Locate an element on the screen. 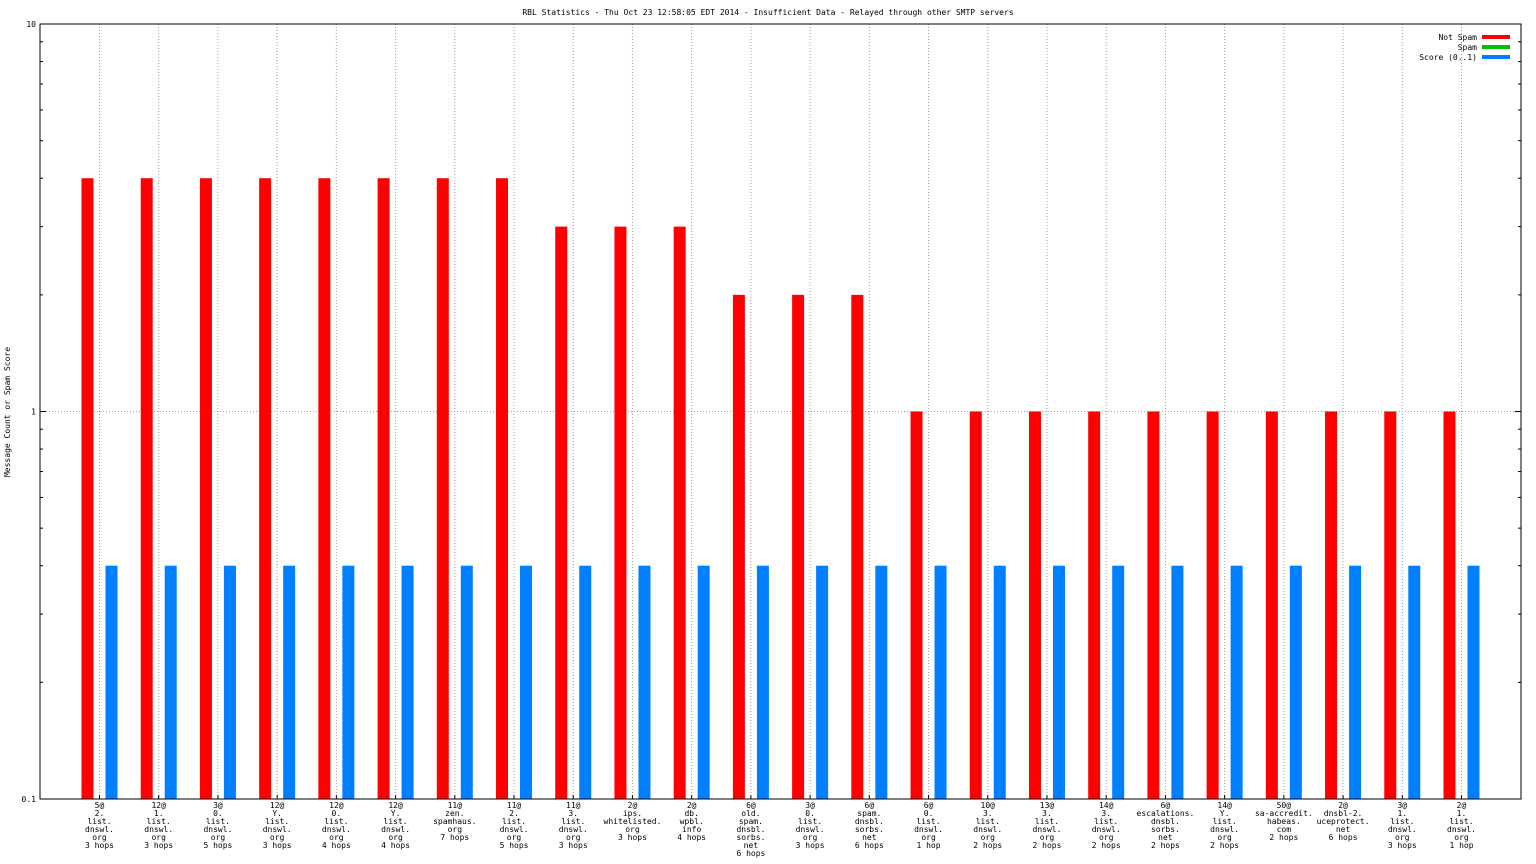 The image size is (1536, 864). x-tick-label: 10@ 3. list. dnswl. org 2 hops is located at coordinates (987, 825).